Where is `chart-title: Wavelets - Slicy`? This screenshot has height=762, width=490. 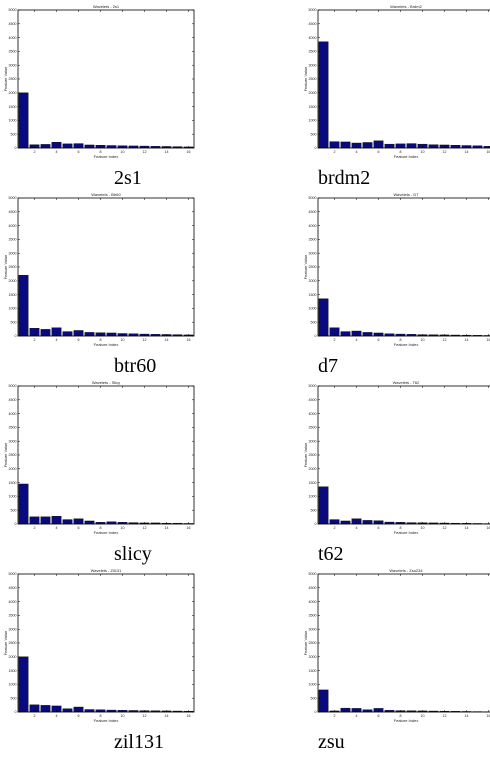
chart-title: Wavelets - Slicy is located at coordinates (106, 382).